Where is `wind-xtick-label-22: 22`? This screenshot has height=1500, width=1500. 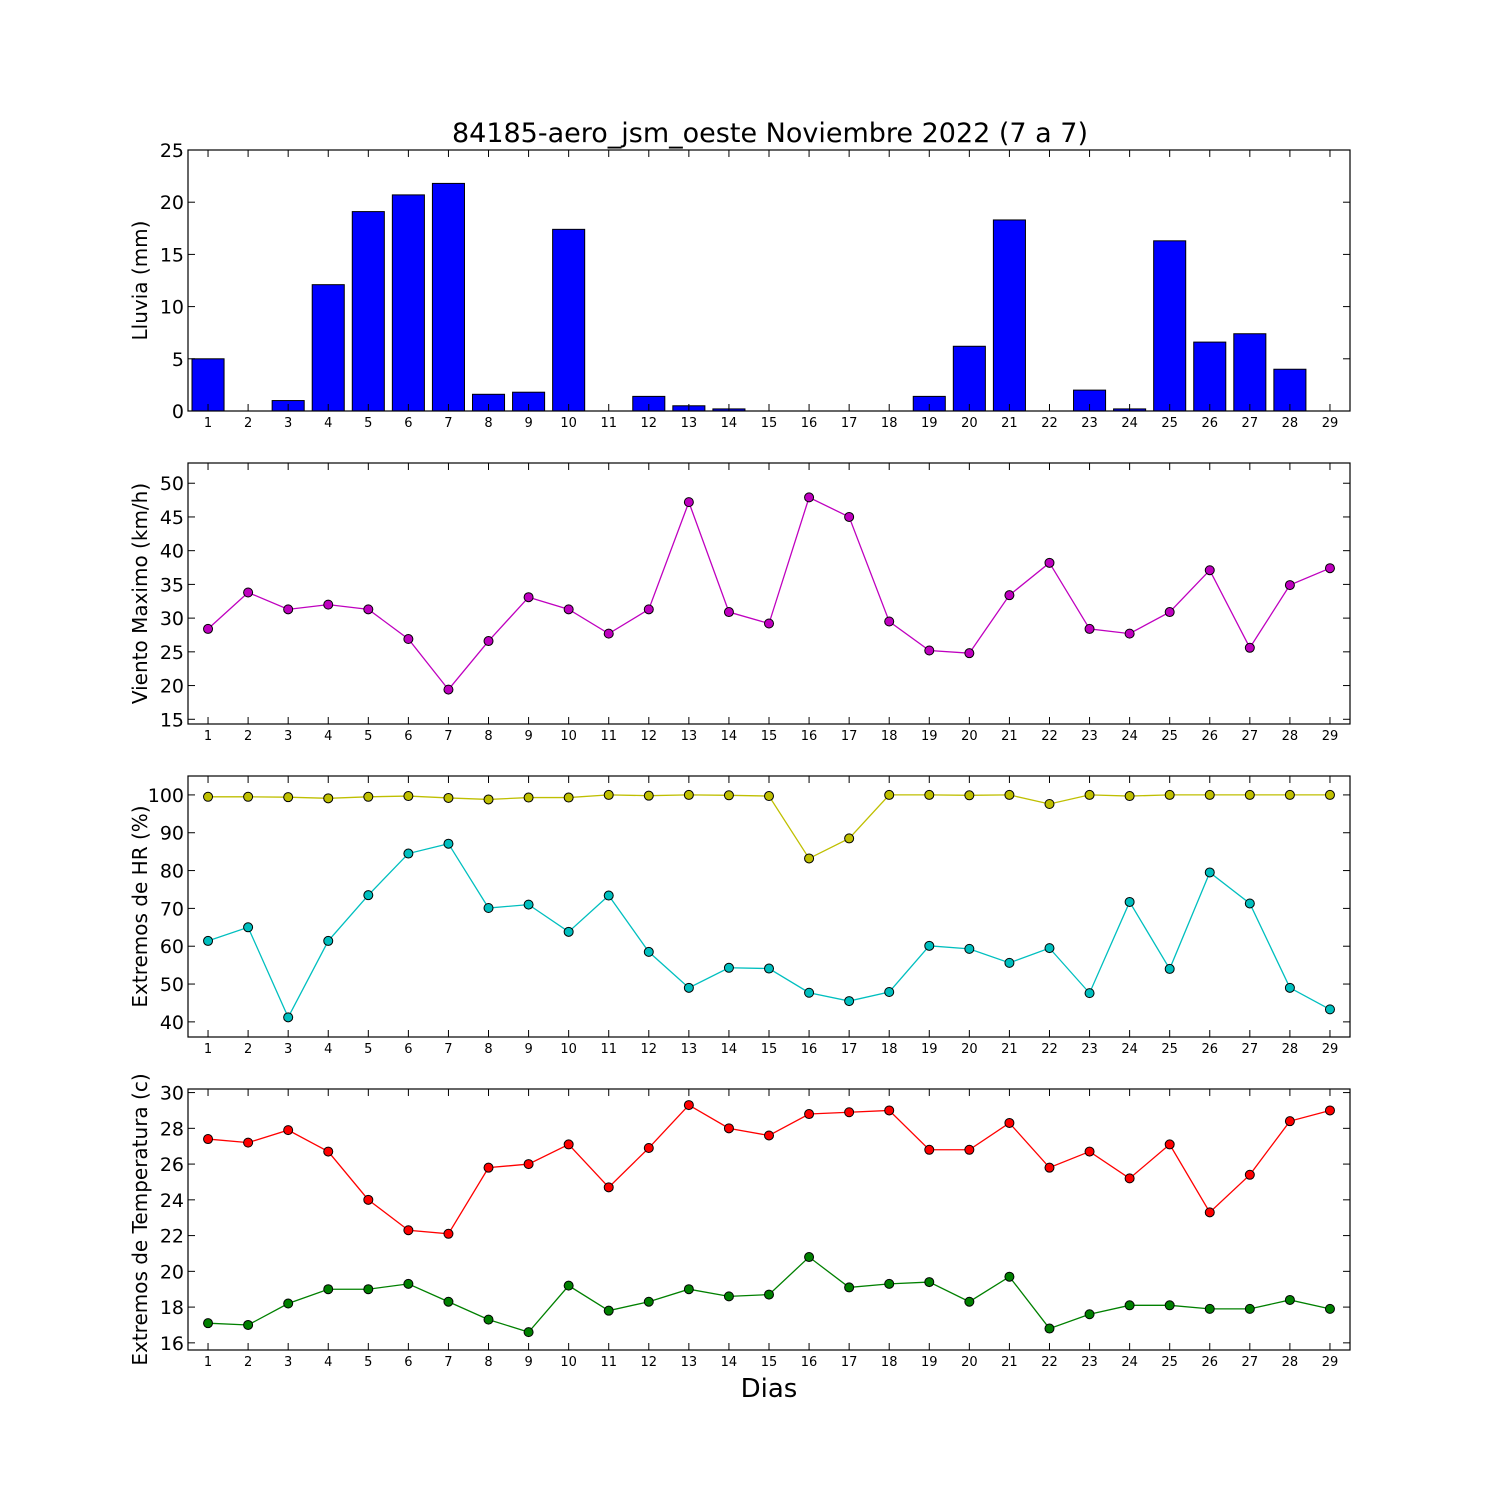 wind-xtick-label-22: 22 is located at coordinates (1049, 736).